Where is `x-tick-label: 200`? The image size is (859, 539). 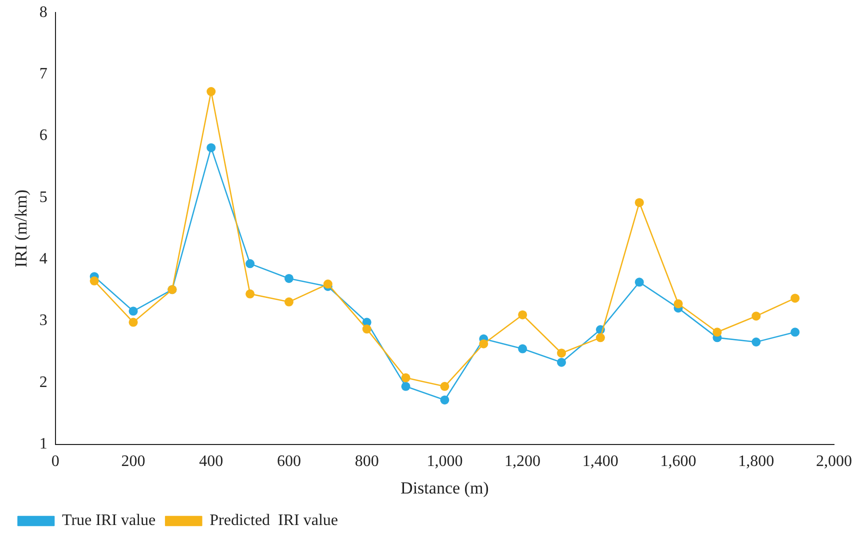
x-tick-label: 200 is located at coordinates (133, 461).